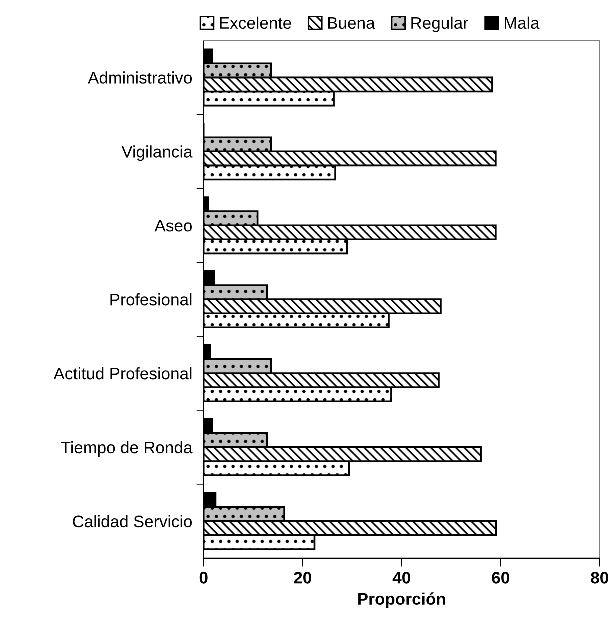 This screenshot has width=614, height=617. Describe the element at coordinates (173, 226) in the screenshot. I see `y-tick-label: Aseo` at that location.